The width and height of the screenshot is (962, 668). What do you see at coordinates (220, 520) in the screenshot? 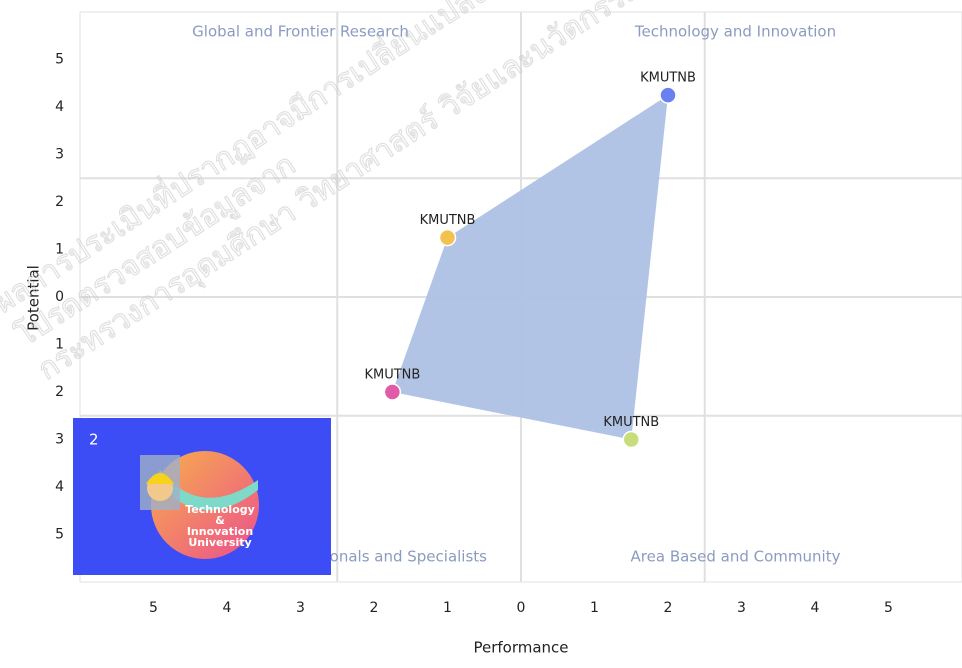
I see `logo-text: &` at bounding box center [220, 520].